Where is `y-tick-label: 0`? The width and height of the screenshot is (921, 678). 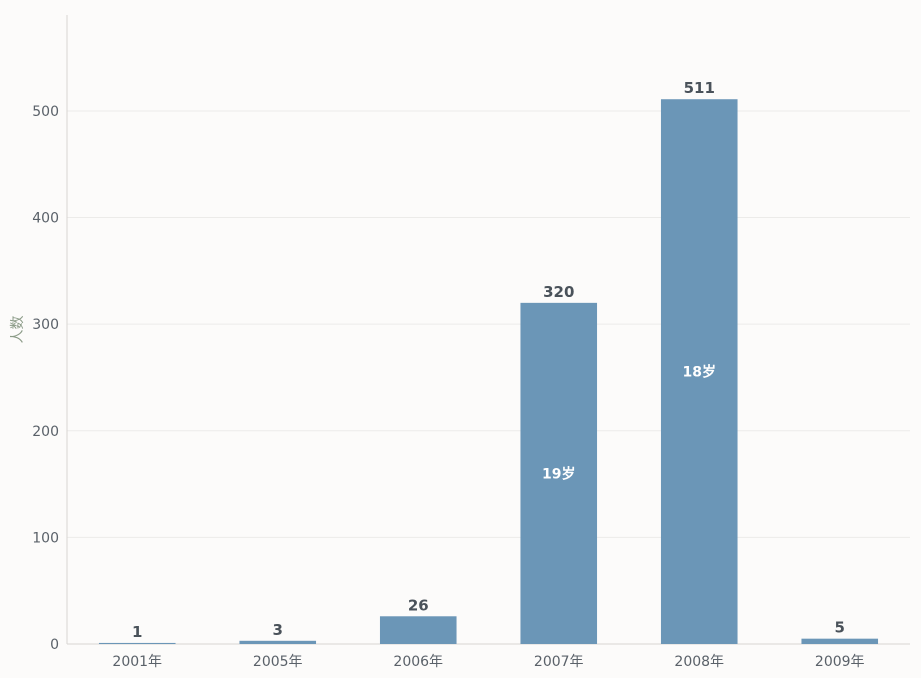
y-tick-label: 0 is located at coordinates (54, 645).